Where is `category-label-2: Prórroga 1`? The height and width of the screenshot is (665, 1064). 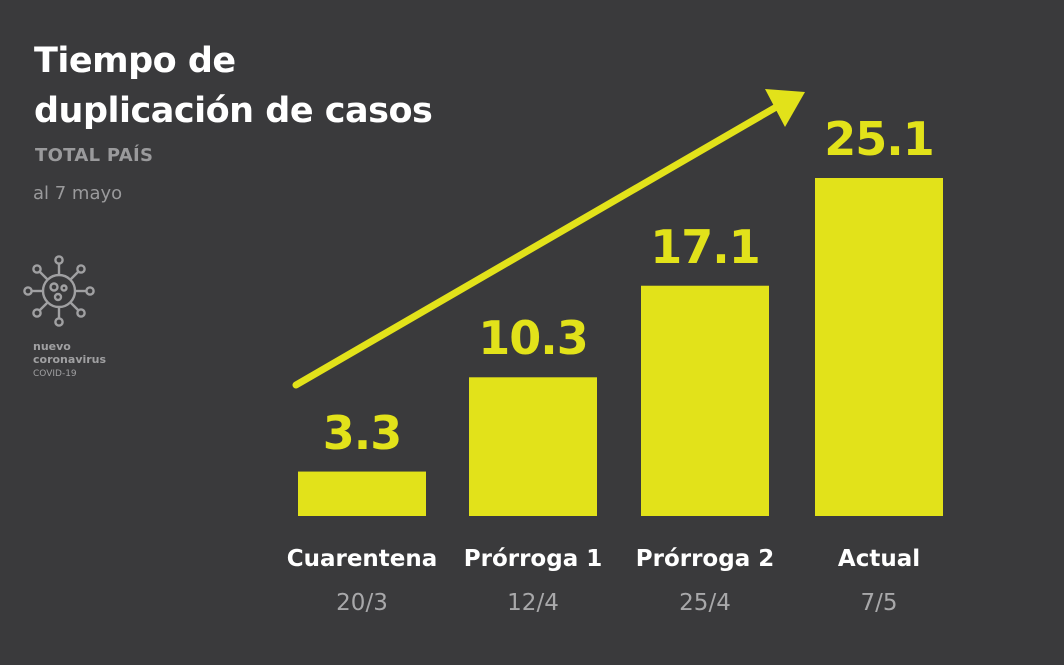 category-label-2: Prórroga 1 is located at coordinates (533, 559).